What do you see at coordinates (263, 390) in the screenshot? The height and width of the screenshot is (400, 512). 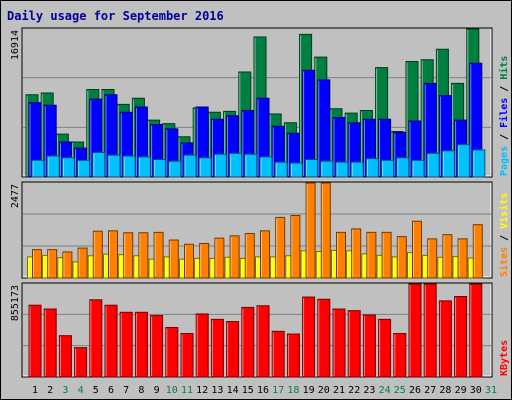 I see `x-tick-label: 16` at bounding box center [263, 390].